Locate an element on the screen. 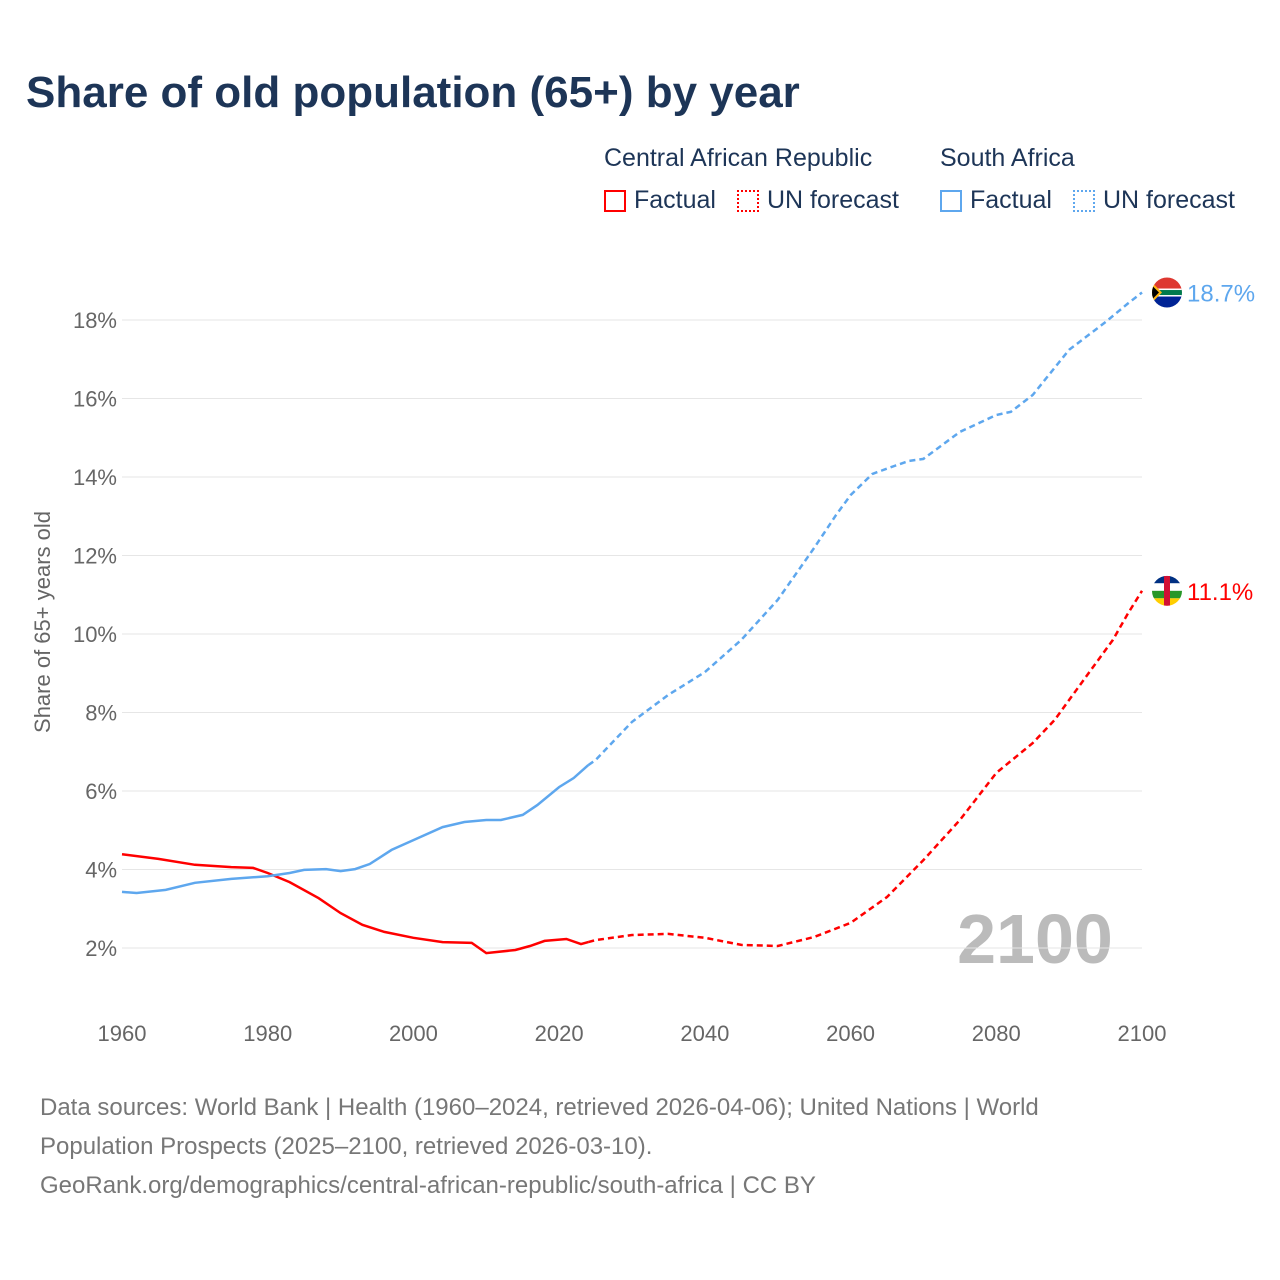 The width and height of the screenshot is (1280, 1280). x-tick-label: 2000 is located at coordinates (413, 1033).